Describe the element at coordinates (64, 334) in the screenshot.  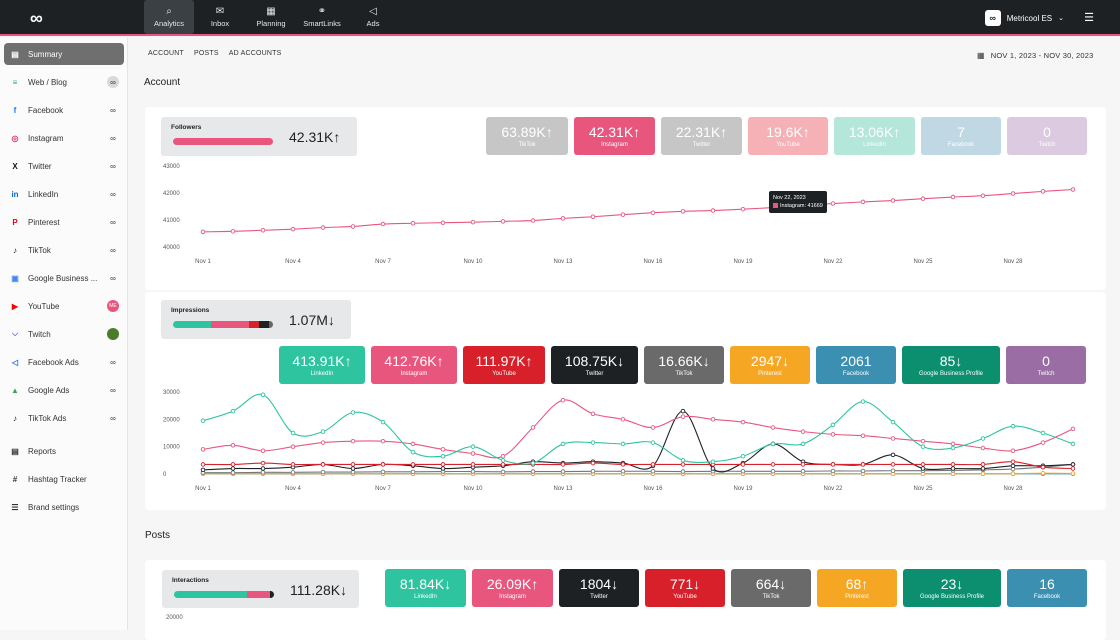
I see `sidebar-item-twitch: ⌵ Twitch` at that location.